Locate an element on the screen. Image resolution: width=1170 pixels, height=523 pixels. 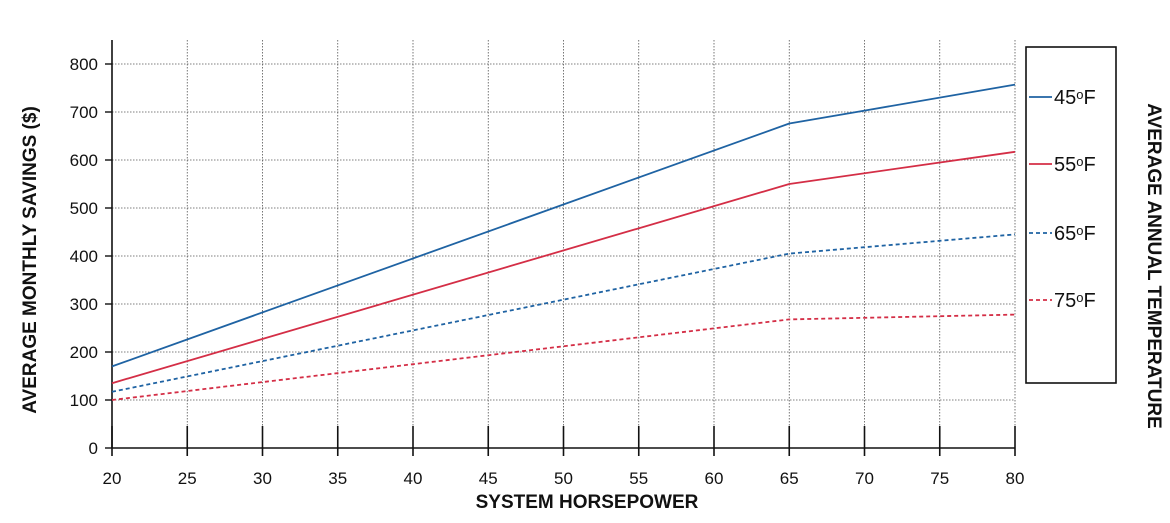
y-tick-label: 200 is located at coordinates (84, 352).